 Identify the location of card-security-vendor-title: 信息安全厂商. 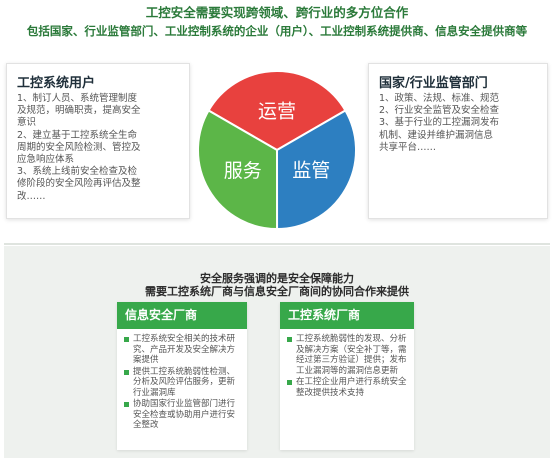
(182, 315).